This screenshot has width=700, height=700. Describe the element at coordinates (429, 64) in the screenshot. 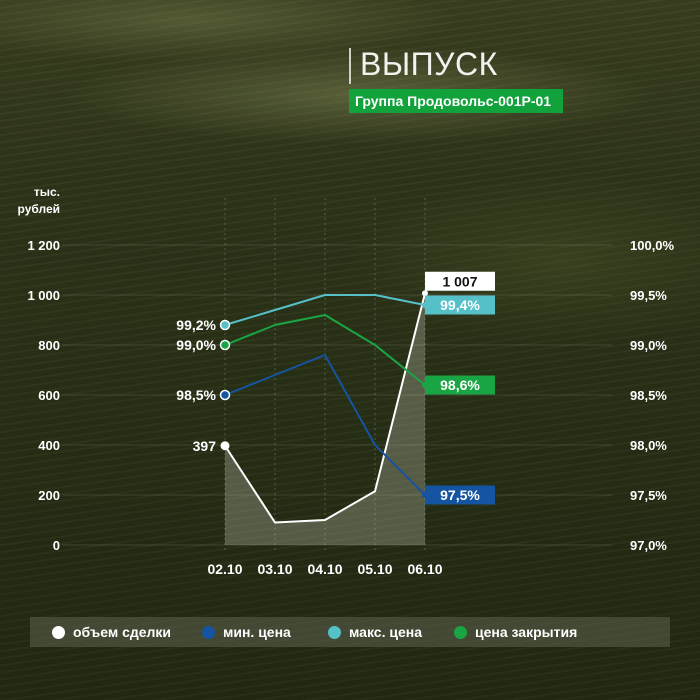

I see `page-title: ВЫПУСК` at that location.